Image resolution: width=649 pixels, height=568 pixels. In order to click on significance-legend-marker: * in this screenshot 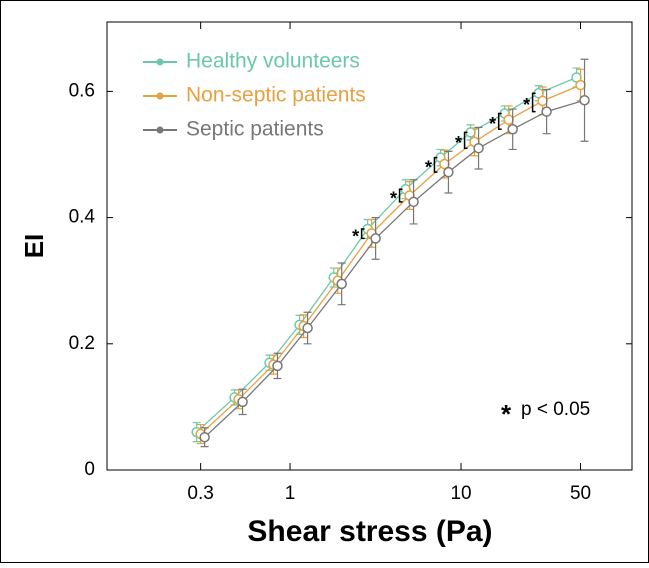, I will do `click(506, 414)`.